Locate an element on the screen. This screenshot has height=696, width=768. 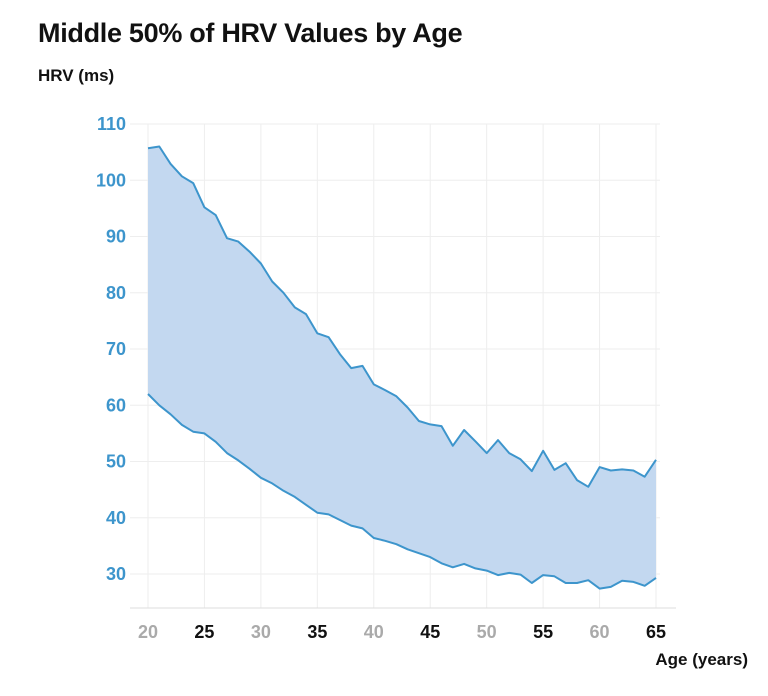
x-tick-label: 35 is located at coordinates (317, 632).